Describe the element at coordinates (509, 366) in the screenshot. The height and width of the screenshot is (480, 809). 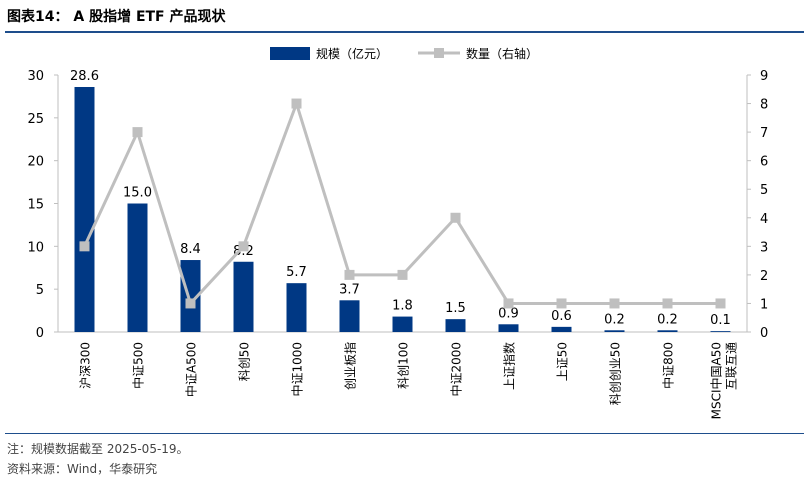
I see `x-tick-label: 上证指数` at that location.